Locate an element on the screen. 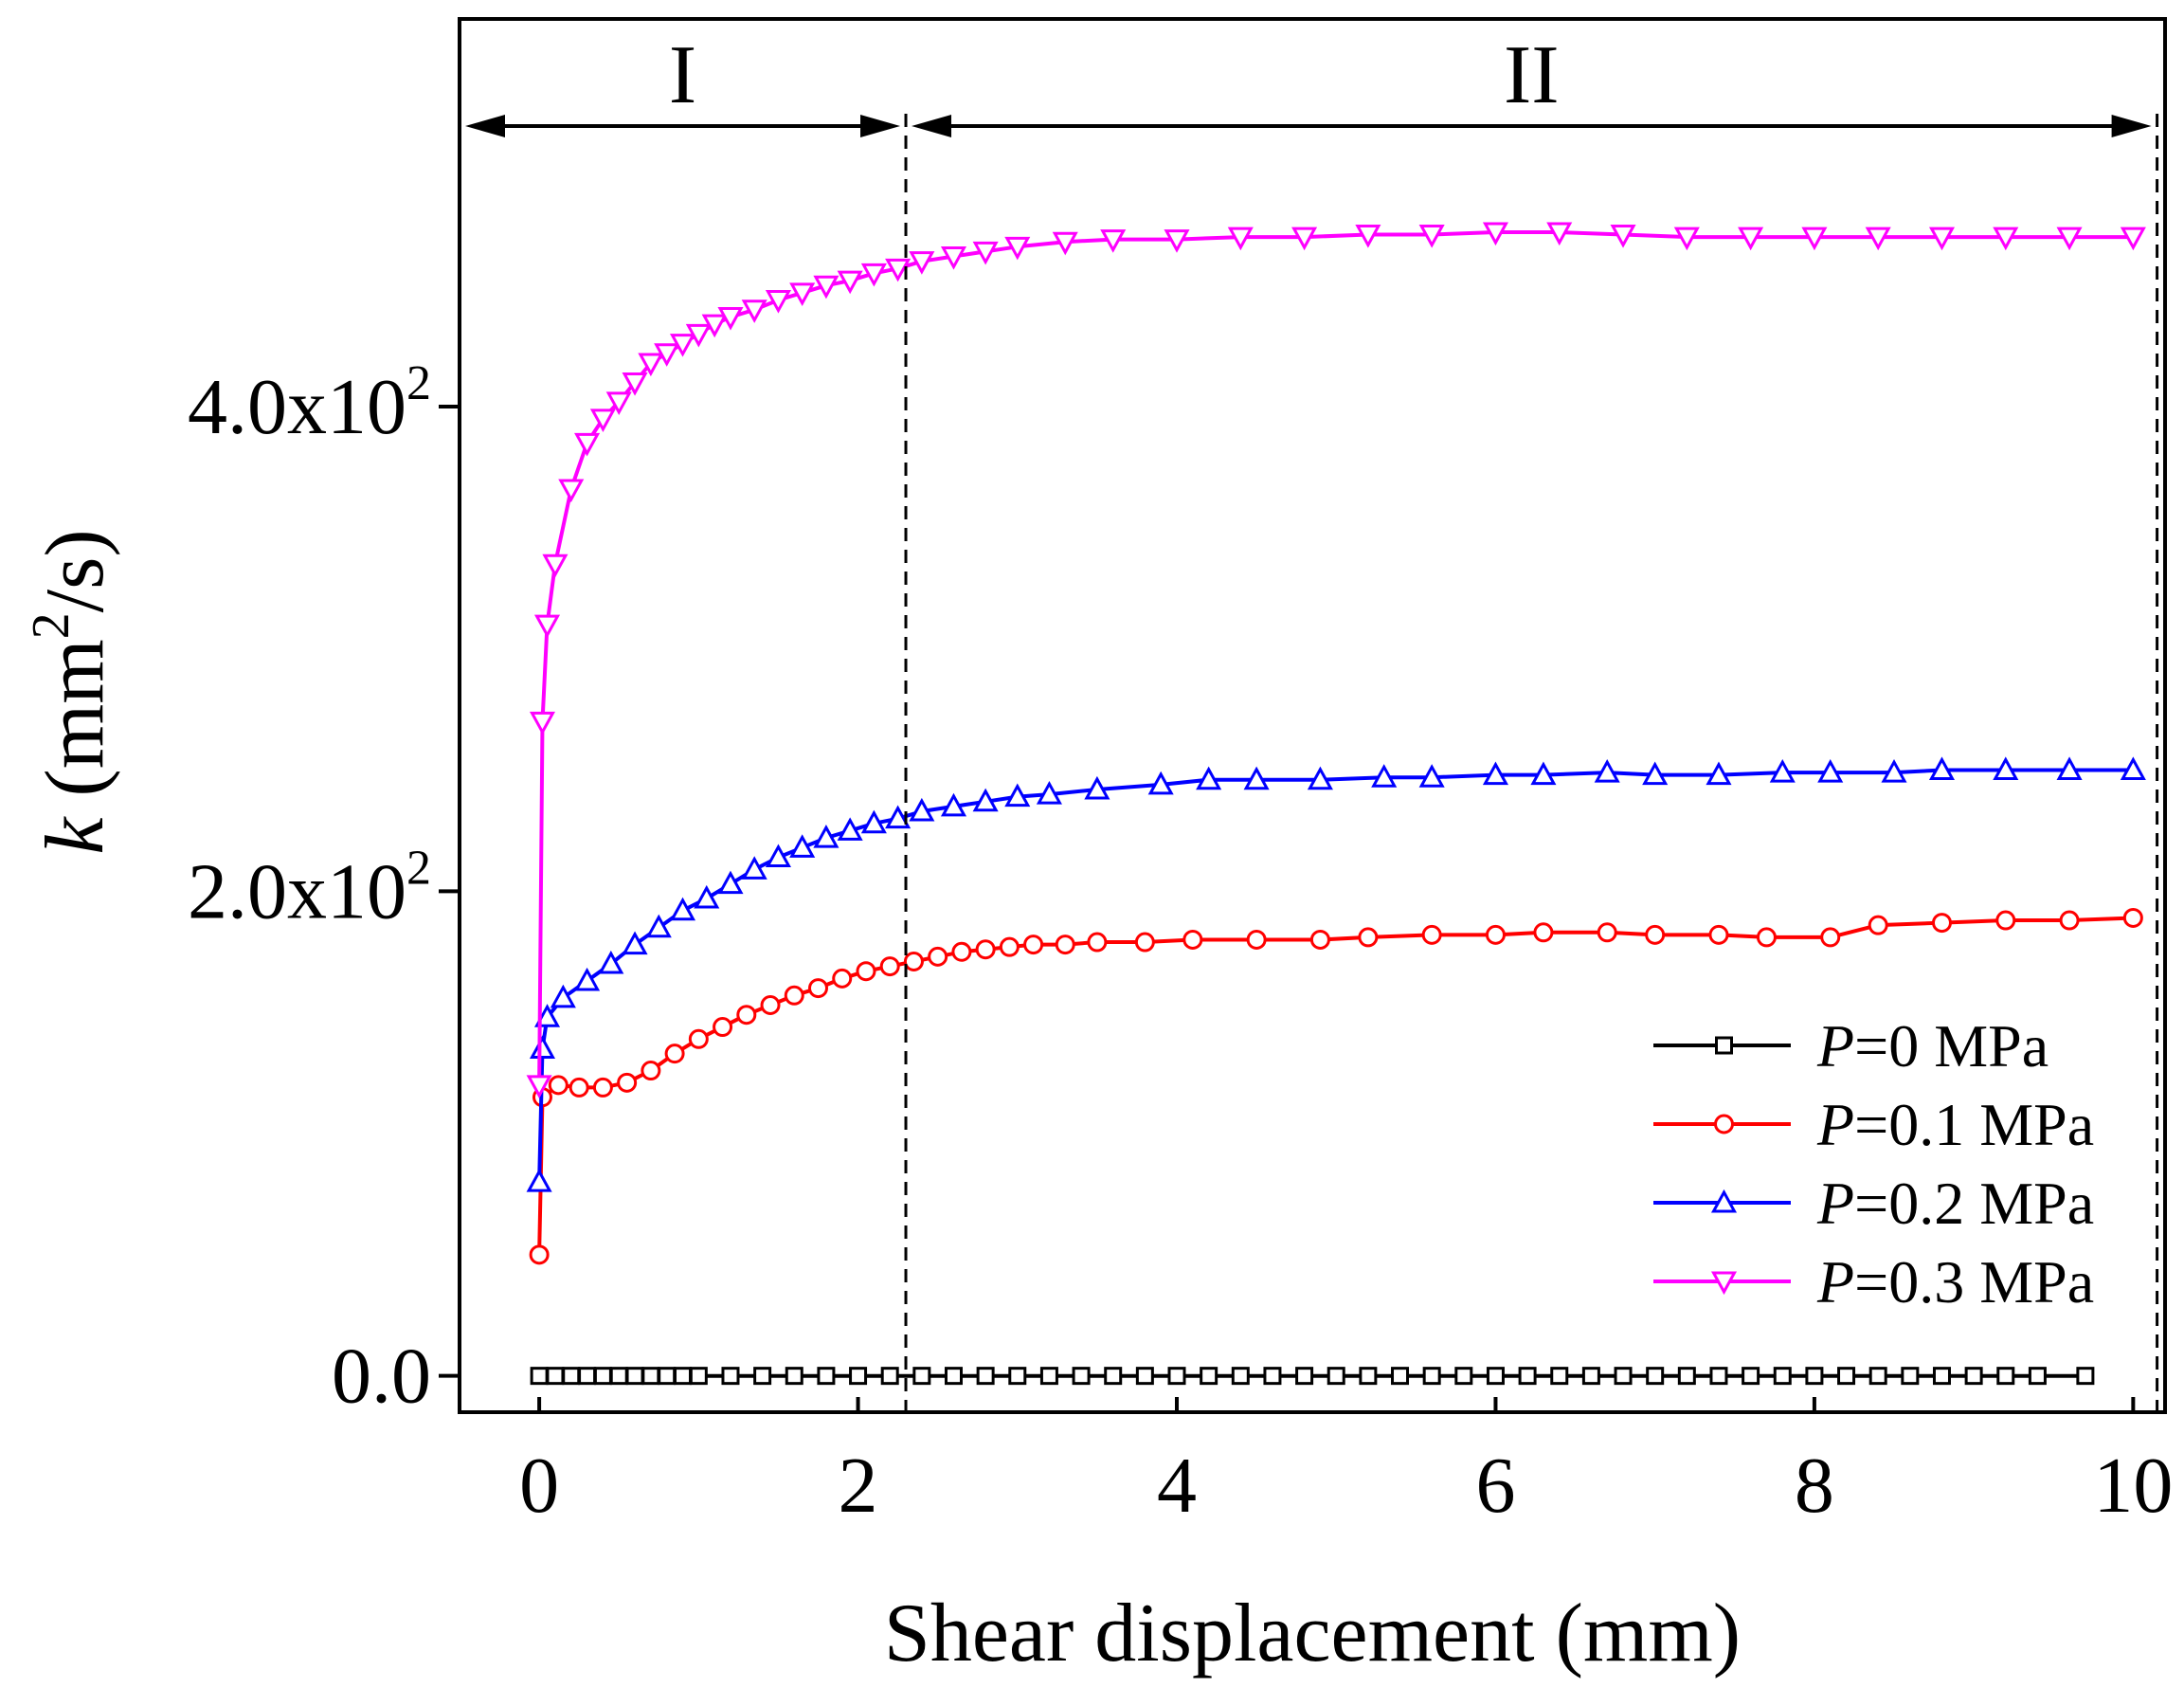 This screenshot has width=2184, height=1688. y-axis-title-exponent: 2 is located at coordinates (51, 625).